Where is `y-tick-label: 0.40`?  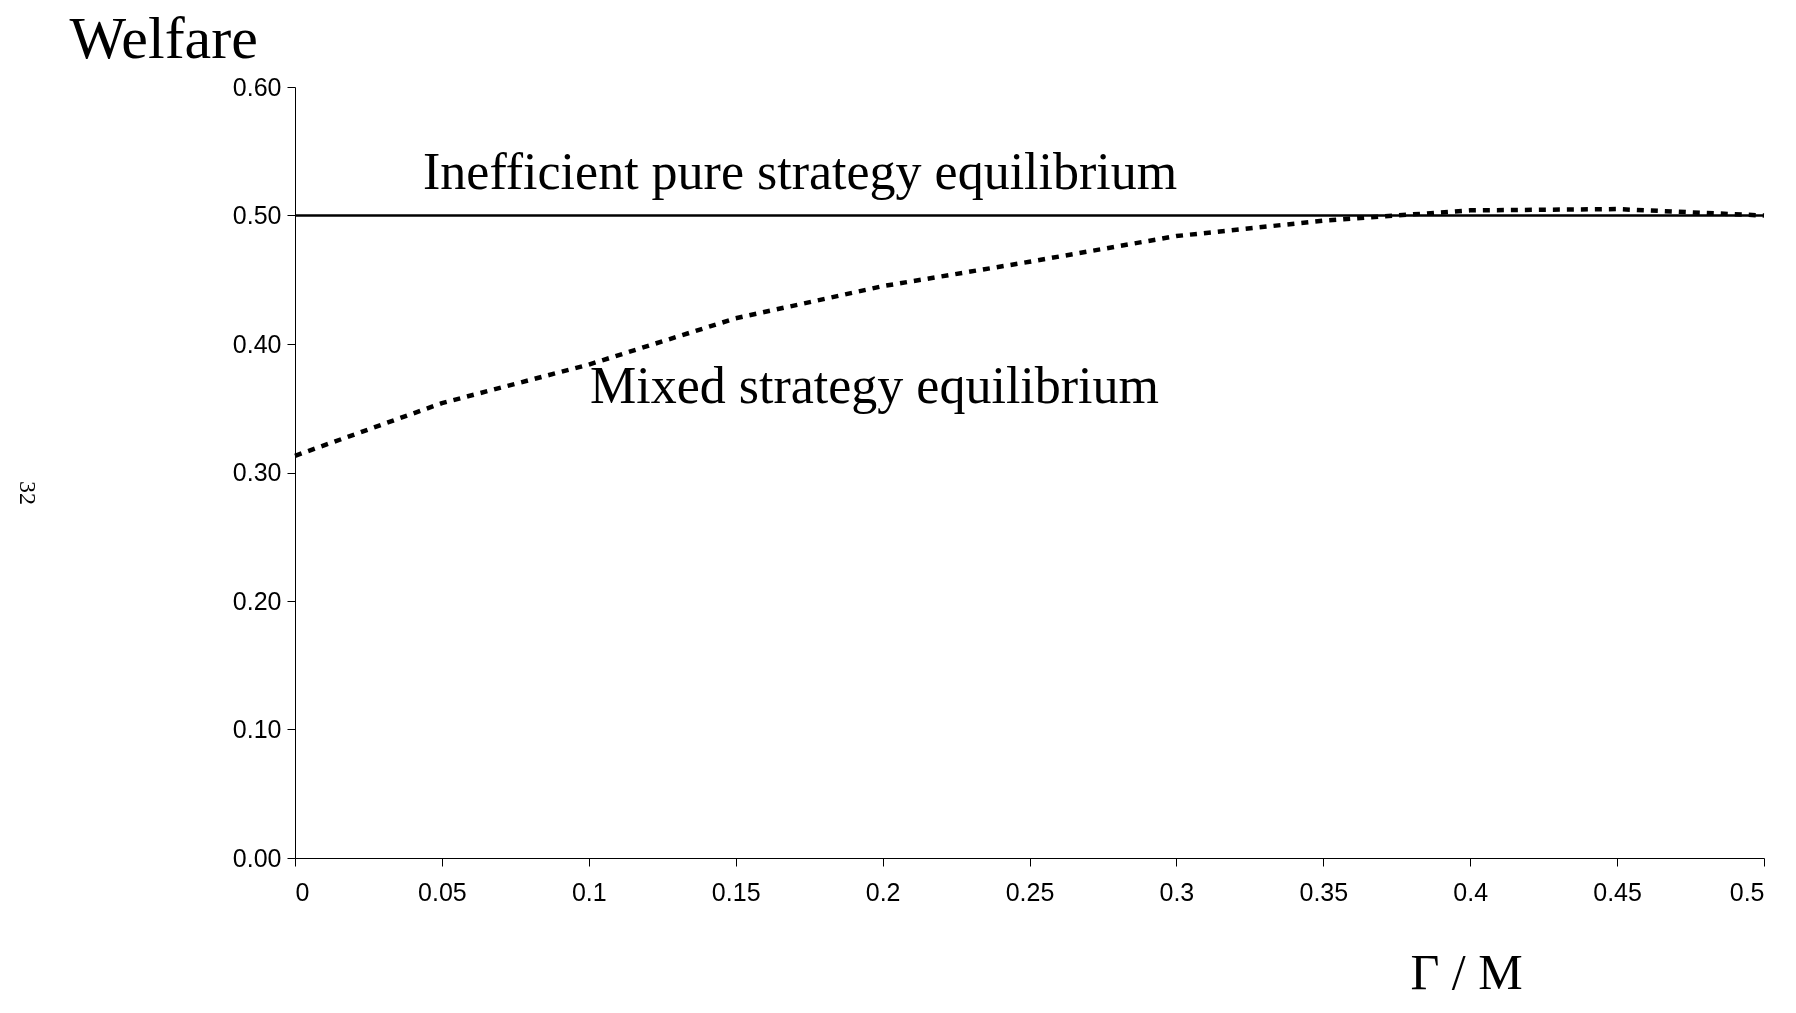
y-tick-label: 0.40 is located at coordinates (257, 343).